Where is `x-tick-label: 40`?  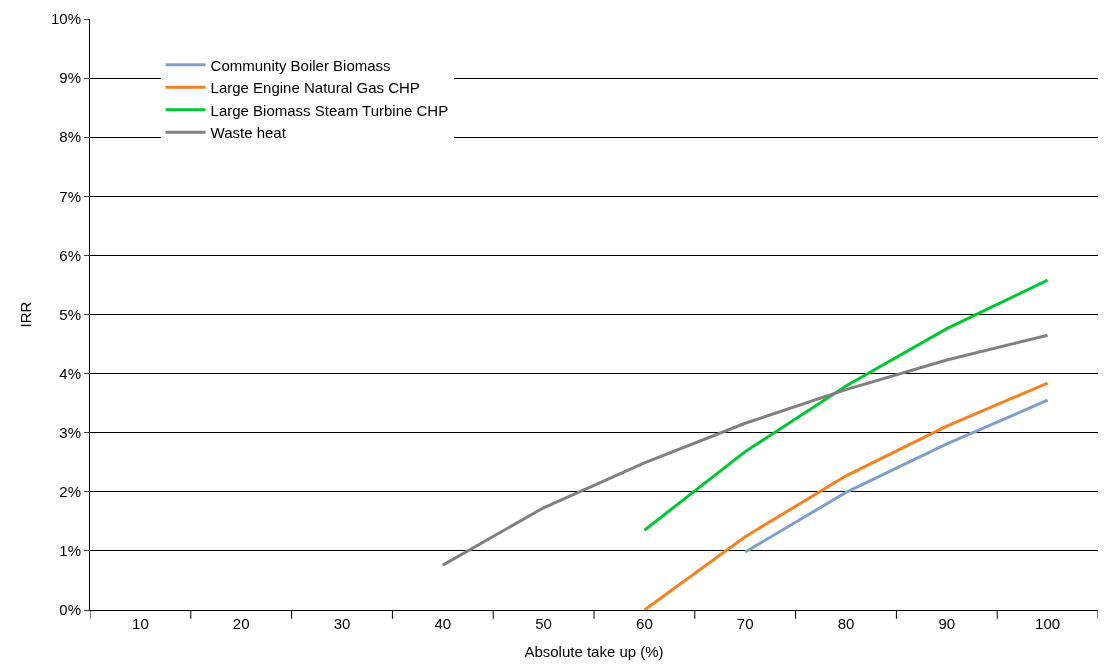 x-tick-label: 40 is located at coordinates (443, 623).